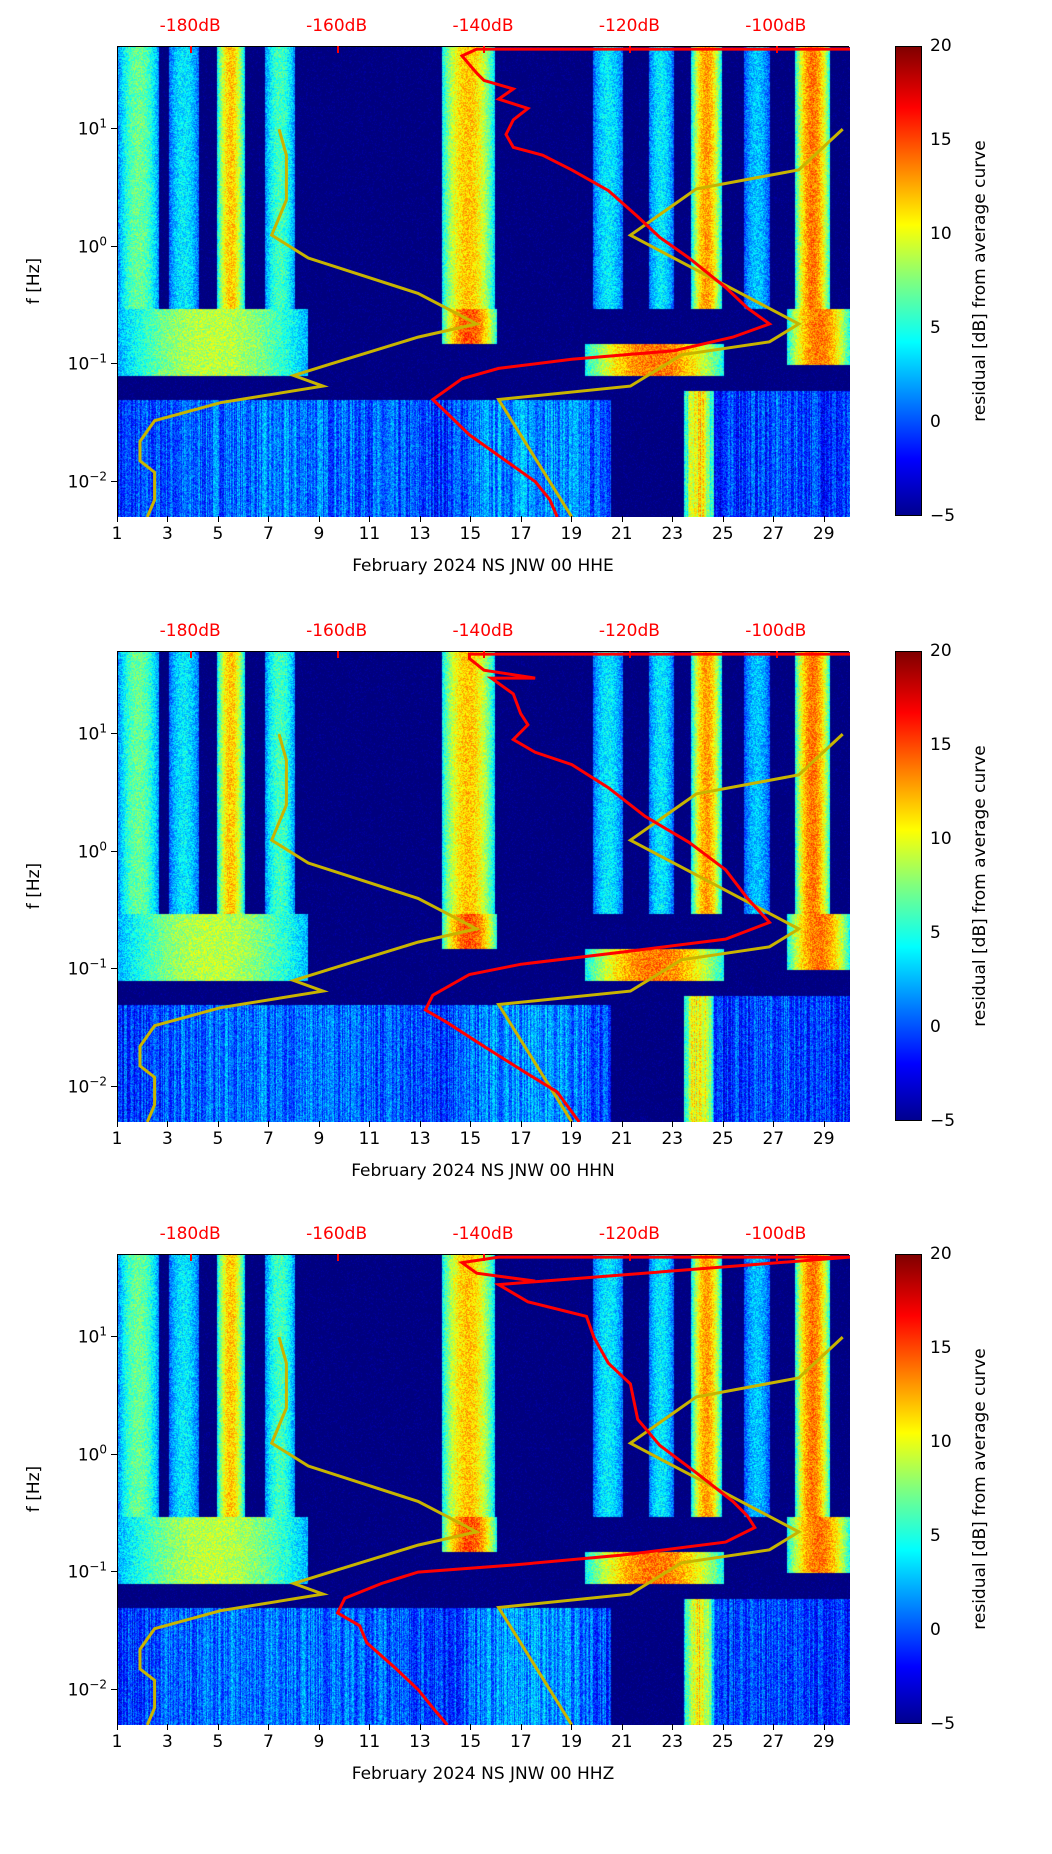  I want to click on tick-exponent: −1, so click(98, 358).